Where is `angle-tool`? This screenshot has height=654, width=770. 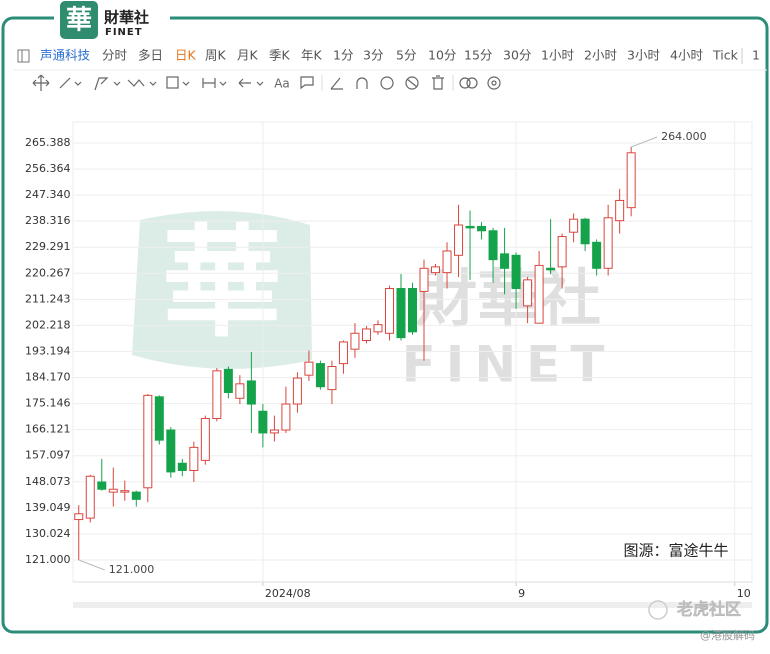
angle-tool is located at coordinates (336, 83).